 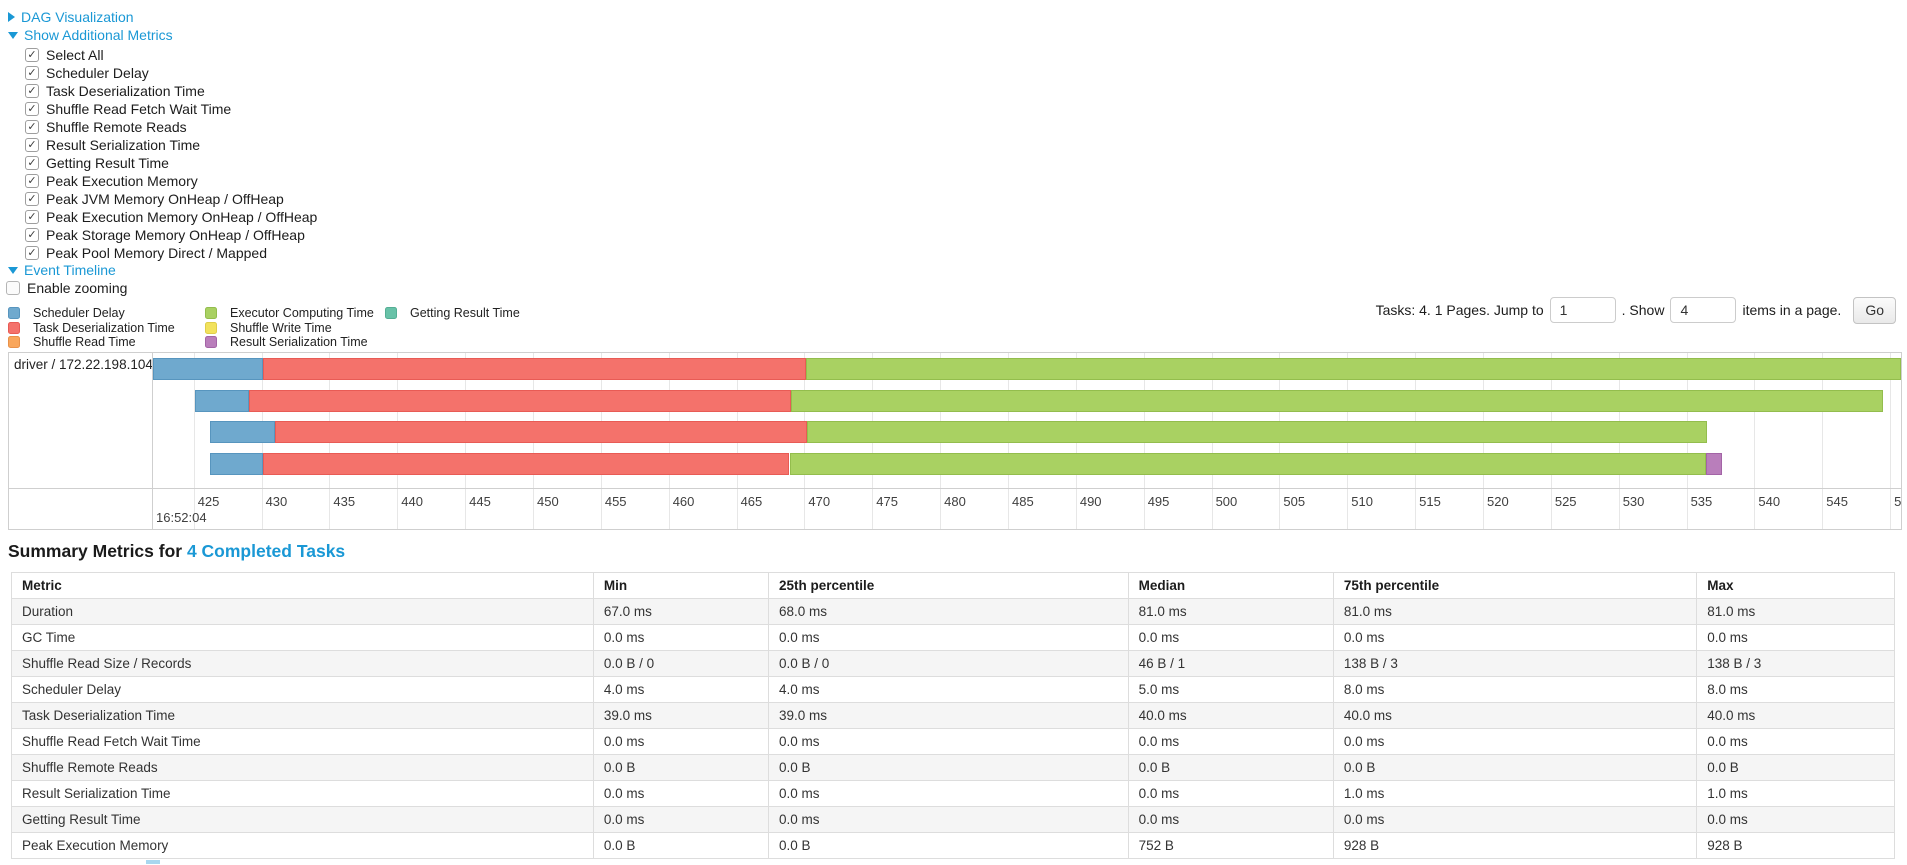 What do you see at coordinates (1158, 501) in the screenshot?
I see `axis-tick-label: 495` at bounding box center [1158, 501].